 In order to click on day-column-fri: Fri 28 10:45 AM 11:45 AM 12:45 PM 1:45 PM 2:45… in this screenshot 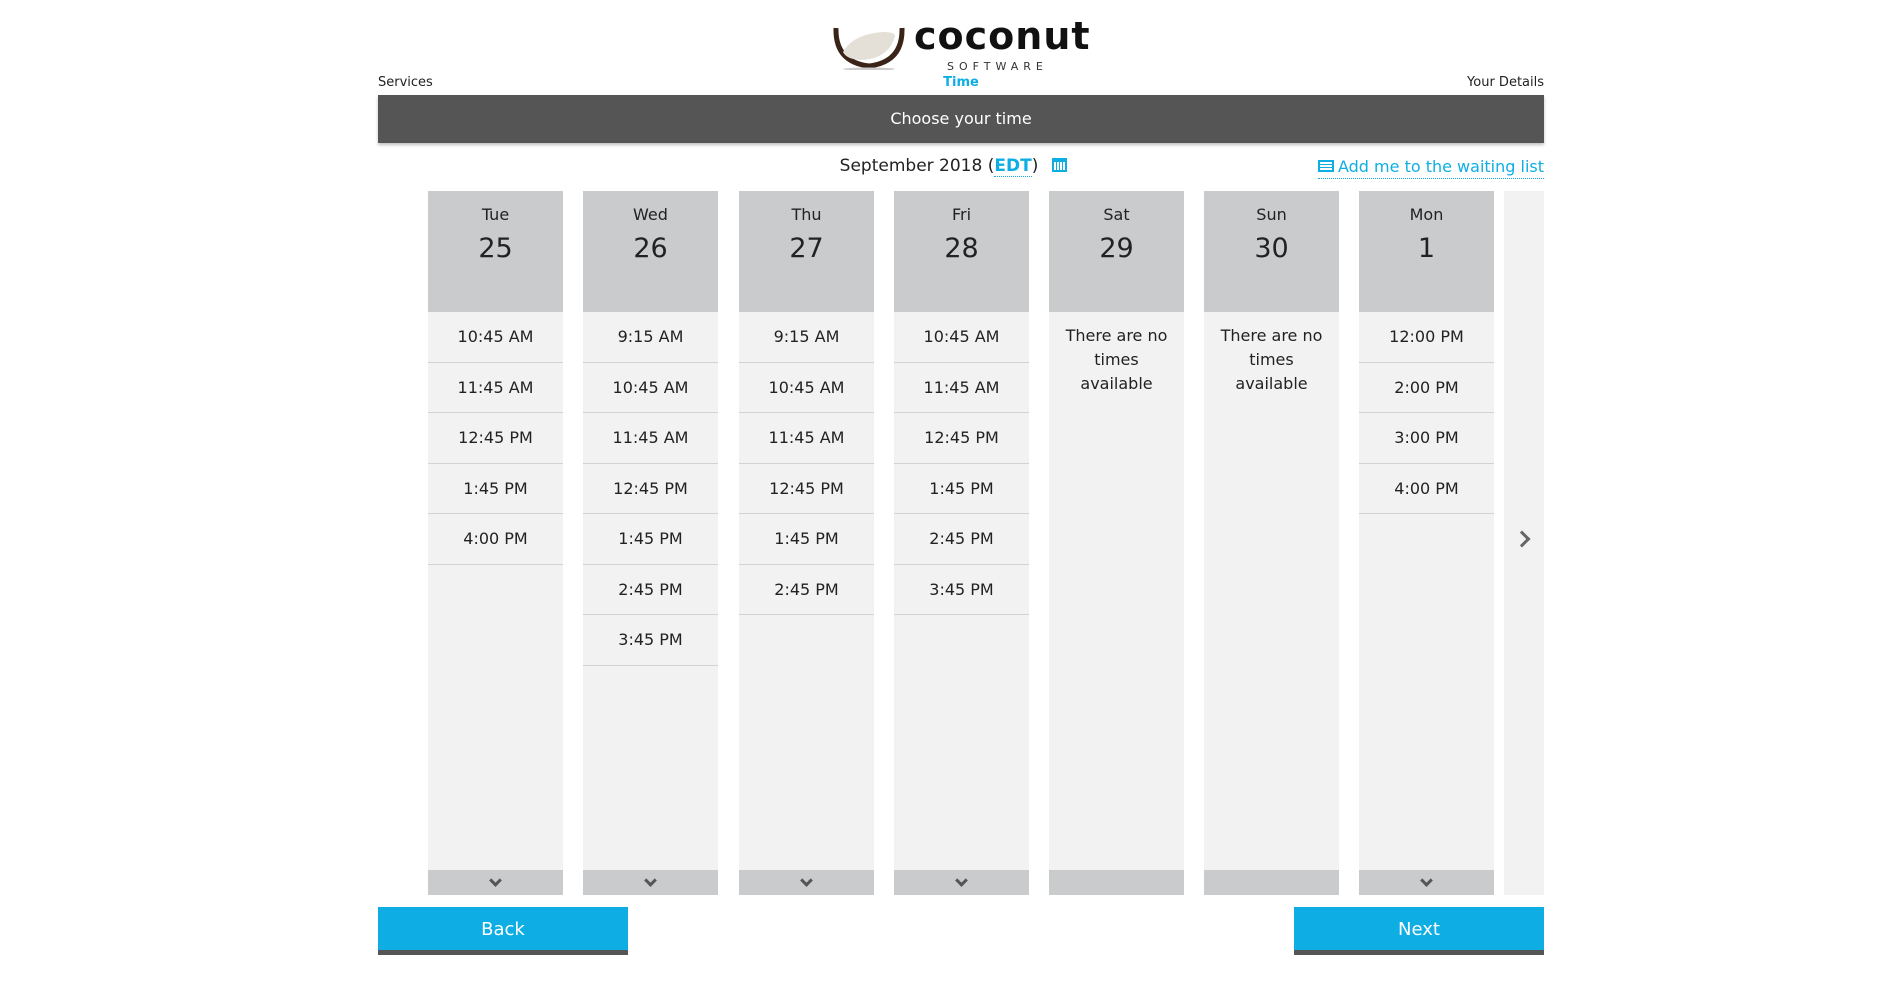, I will do `click(961, 543)`.